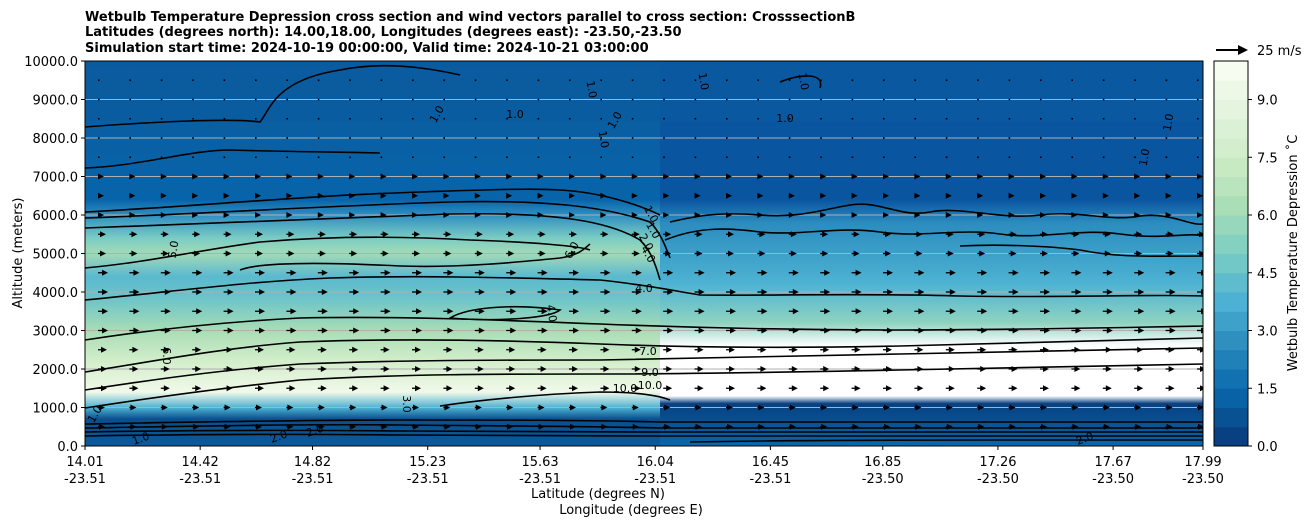 Image resolution: width=1312 pixels, height=526 pixels. What do you see at coordinates (56, 178) in the screenshot?
I see `y-tick-label: 7000.0` at bounding box center [56, 178].